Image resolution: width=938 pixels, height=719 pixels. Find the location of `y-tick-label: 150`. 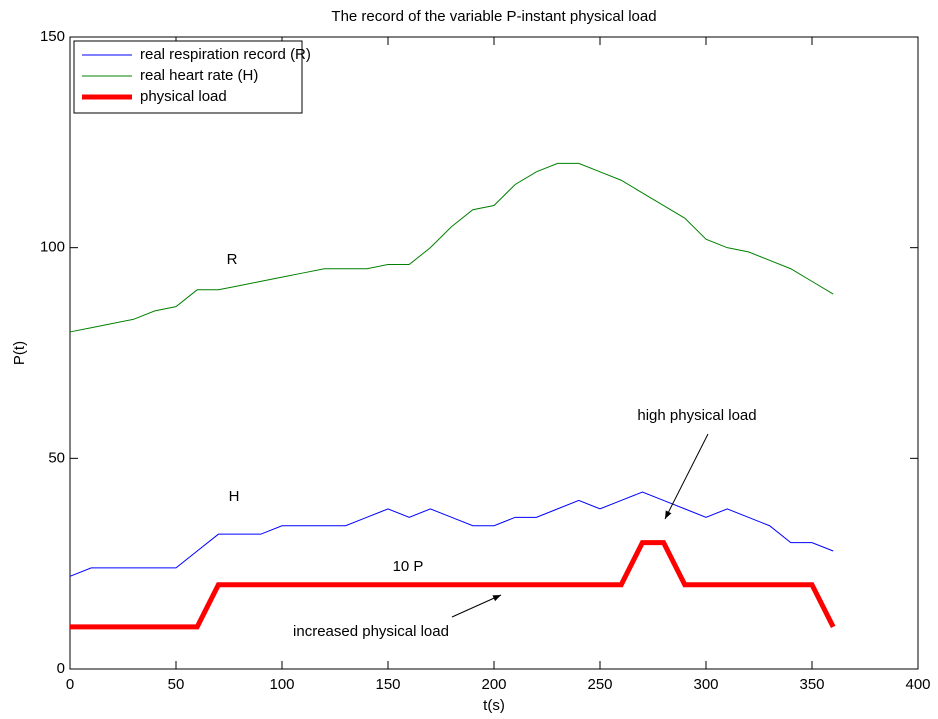

y-tick-label: 150 is located at coordinates (52, 36).